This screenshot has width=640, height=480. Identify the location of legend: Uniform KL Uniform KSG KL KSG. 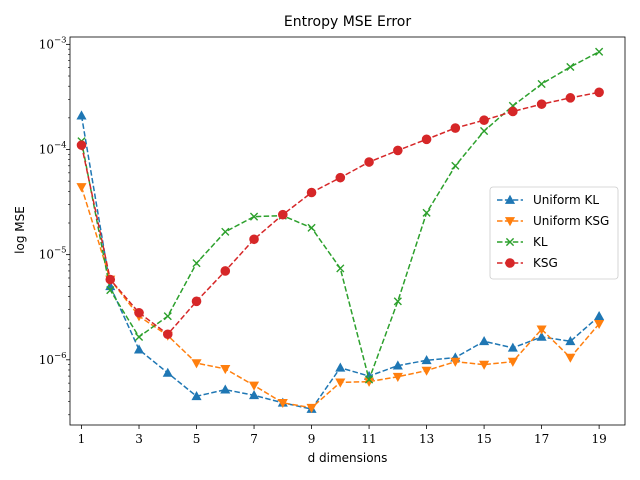
(554, 233).